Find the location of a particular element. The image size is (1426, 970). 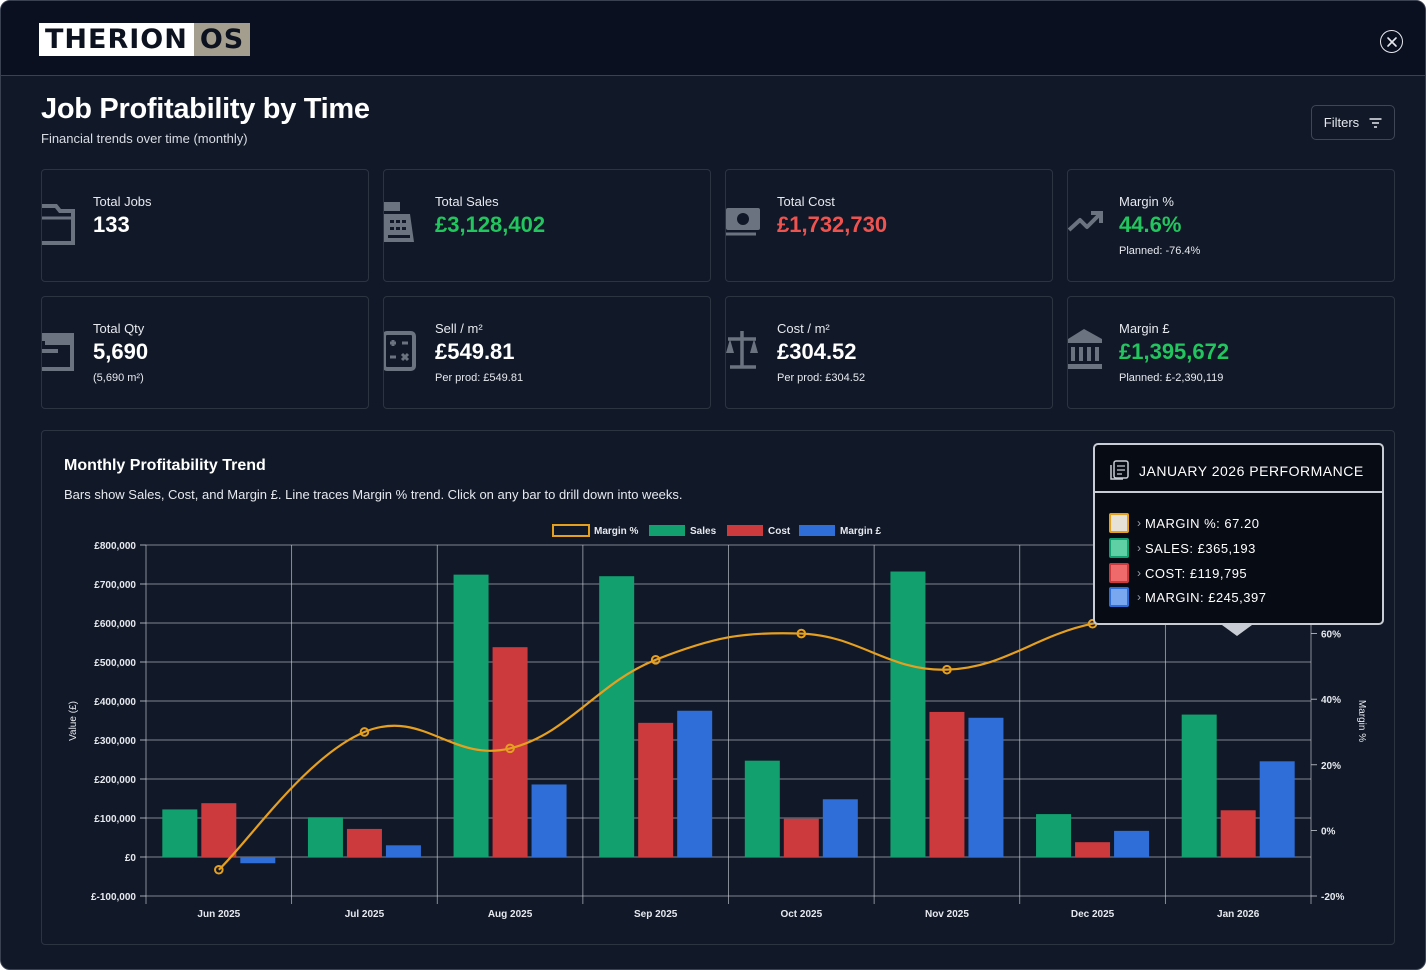

kpi-label: Total Cost is located at coordinates (806, 201).